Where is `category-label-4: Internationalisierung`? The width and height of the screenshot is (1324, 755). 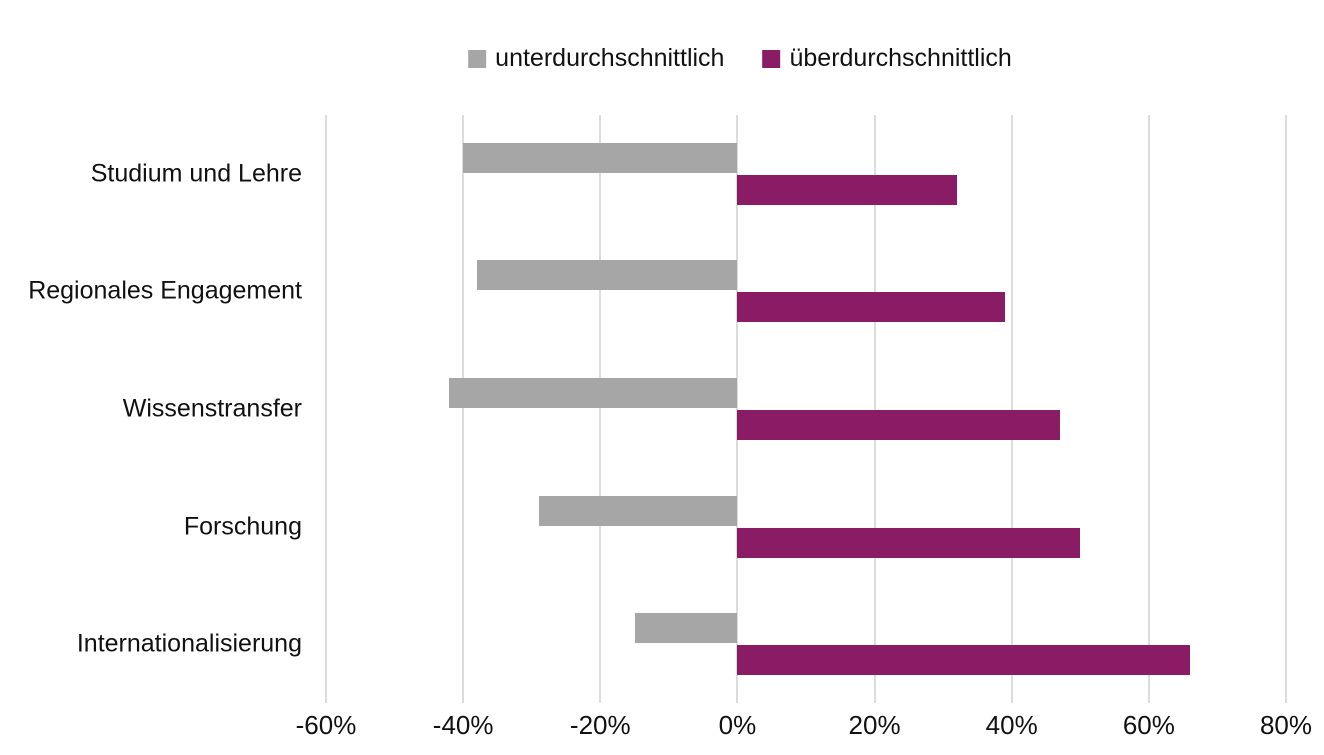
category-label-4: Internationalisierung is located at coordinates (189, 643).